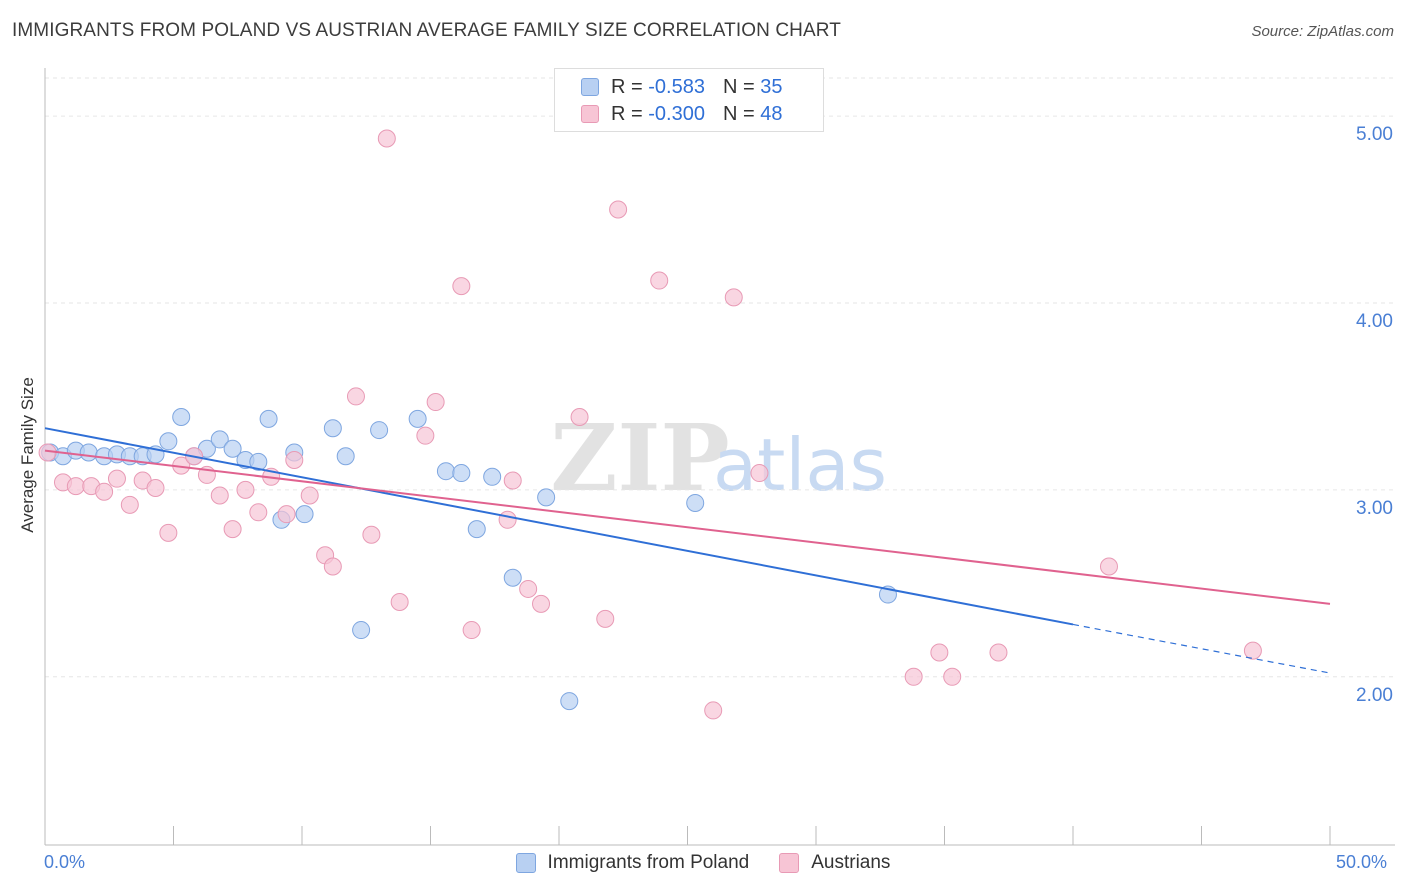 The height and width of the screenshot is (892, 1406). Describe the element at coordinates (1362, 862) in the screenshot. I see `x-tick-label-max: 50.0%` at that location.